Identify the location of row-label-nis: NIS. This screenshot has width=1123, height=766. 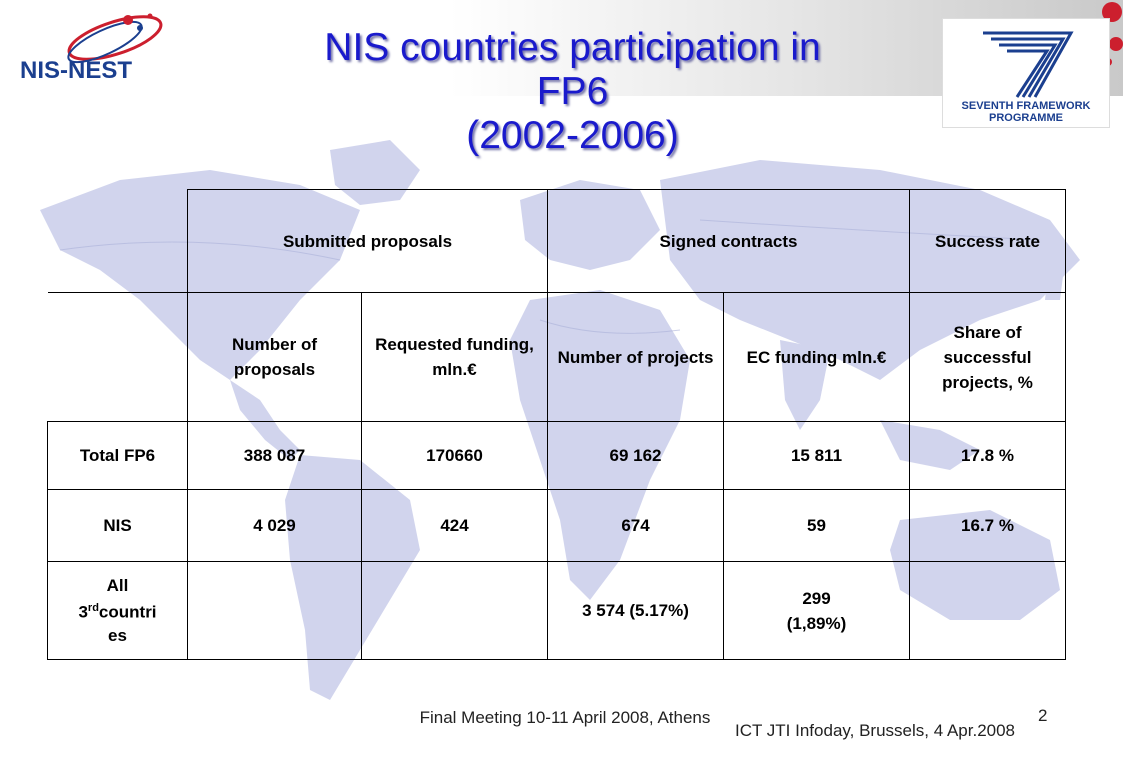
(117, 525).